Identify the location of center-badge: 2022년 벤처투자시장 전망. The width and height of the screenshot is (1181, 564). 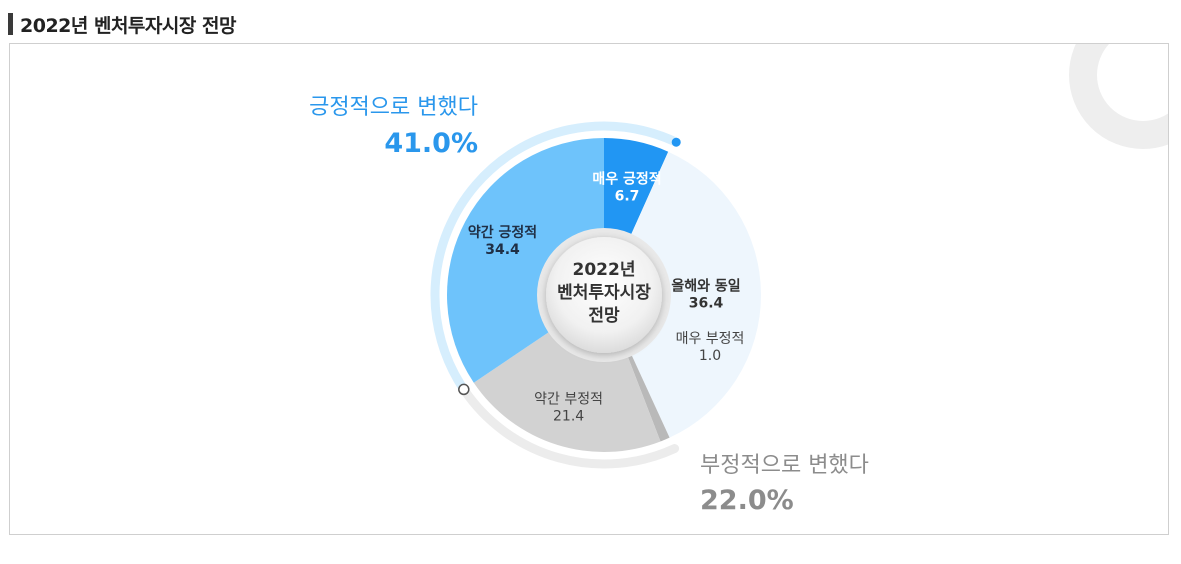
(604, 295).